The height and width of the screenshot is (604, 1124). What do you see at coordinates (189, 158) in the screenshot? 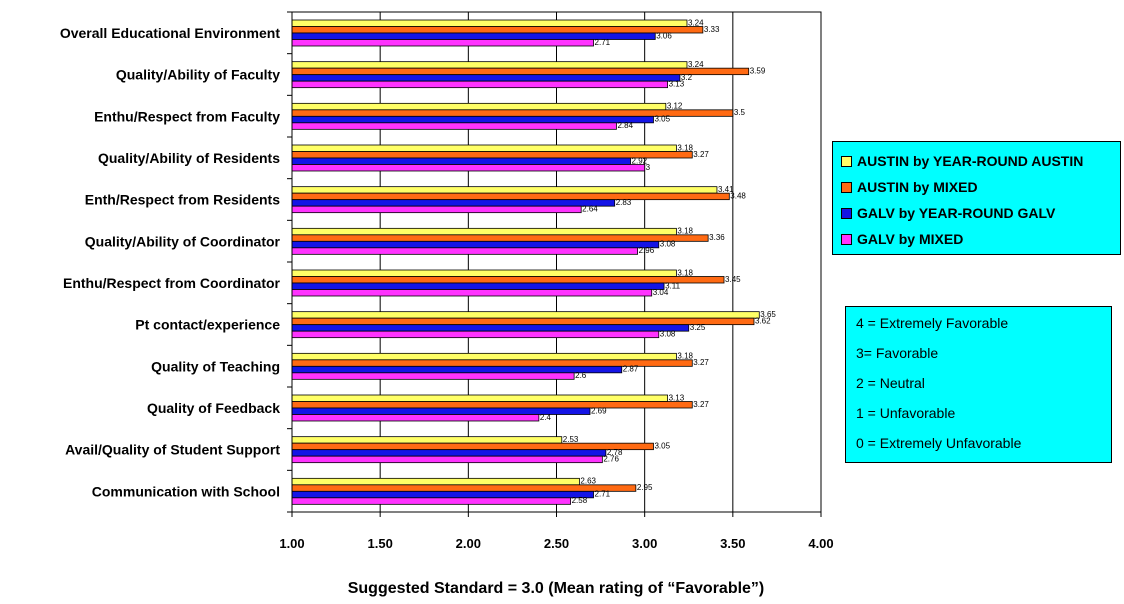
I see `category-label: Quality/Ability of Residents` at bounding box center [189, 158].